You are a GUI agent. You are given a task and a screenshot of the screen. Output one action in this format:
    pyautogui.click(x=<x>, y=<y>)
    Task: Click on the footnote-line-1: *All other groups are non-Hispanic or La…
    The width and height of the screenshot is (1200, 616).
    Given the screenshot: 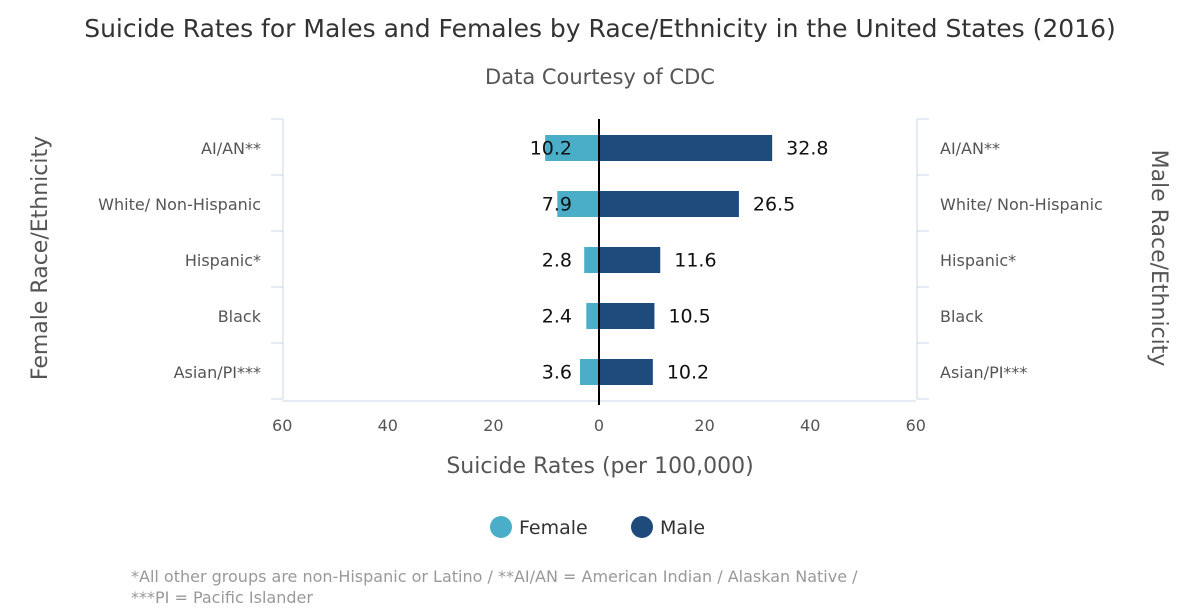 What is the action you would take?
    pyautogui.click(x=494, y=576)
    